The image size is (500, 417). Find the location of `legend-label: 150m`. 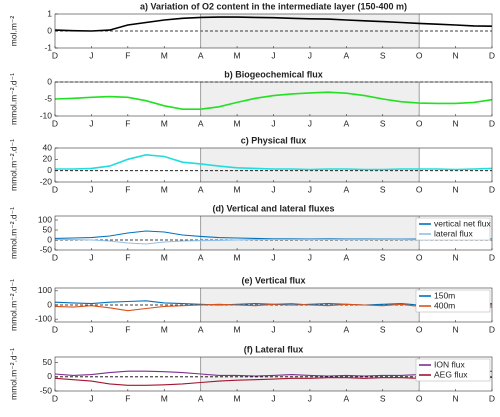

legend-label: 150m is located at coordinates (444, 295).